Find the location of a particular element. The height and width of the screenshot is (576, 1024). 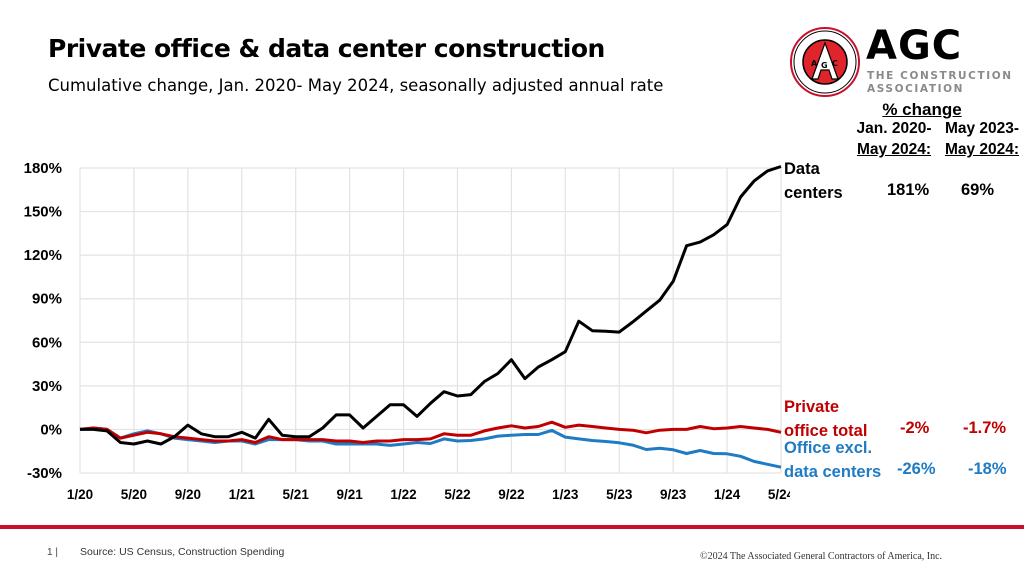

label-line: Data is located at coordinates (802, 169).